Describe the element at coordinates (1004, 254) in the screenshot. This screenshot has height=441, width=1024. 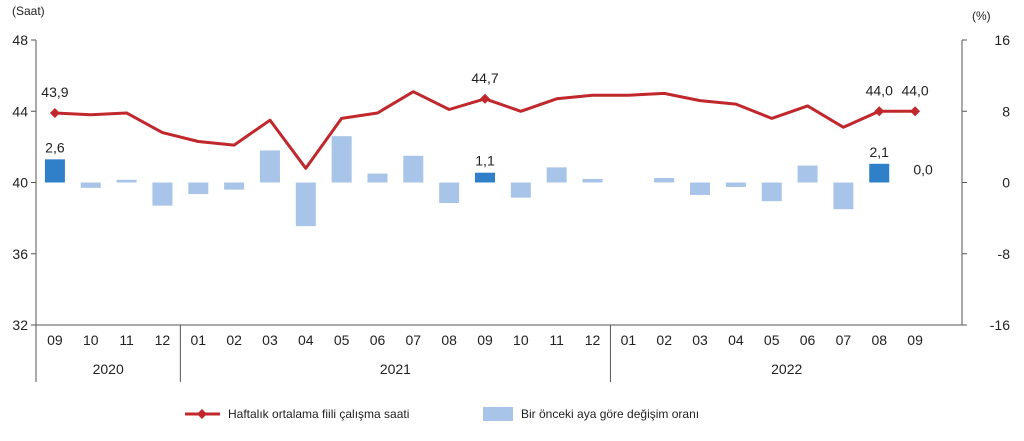
I see `right-tick-label: -8` at that location.